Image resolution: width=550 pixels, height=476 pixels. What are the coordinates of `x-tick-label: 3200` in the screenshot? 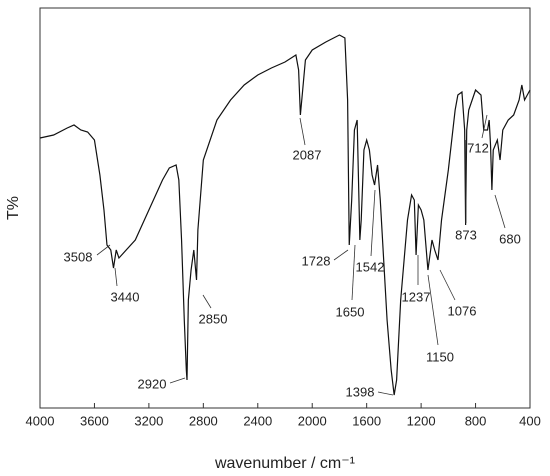 It's located at (148, 420).